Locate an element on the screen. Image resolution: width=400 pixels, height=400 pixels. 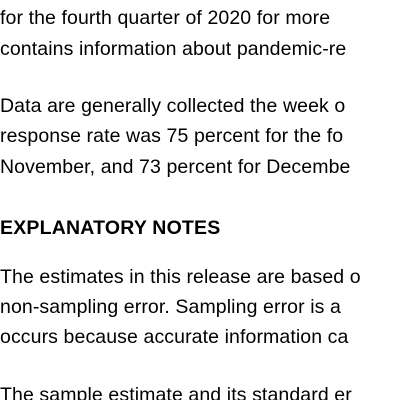
paragraph-4-line-1: The sample estimate and its standard er is located at coordinates (176, 392).